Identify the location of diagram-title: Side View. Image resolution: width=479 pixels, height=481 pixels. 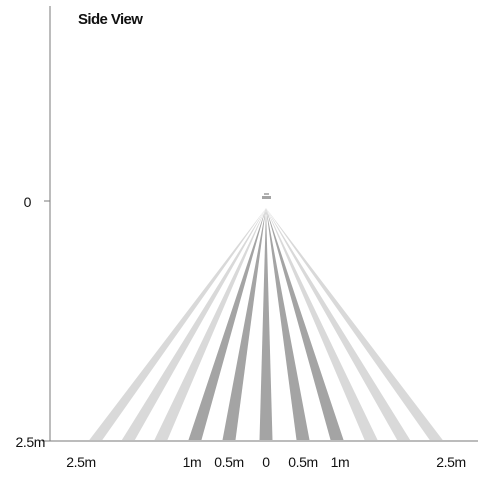
(110, 19).